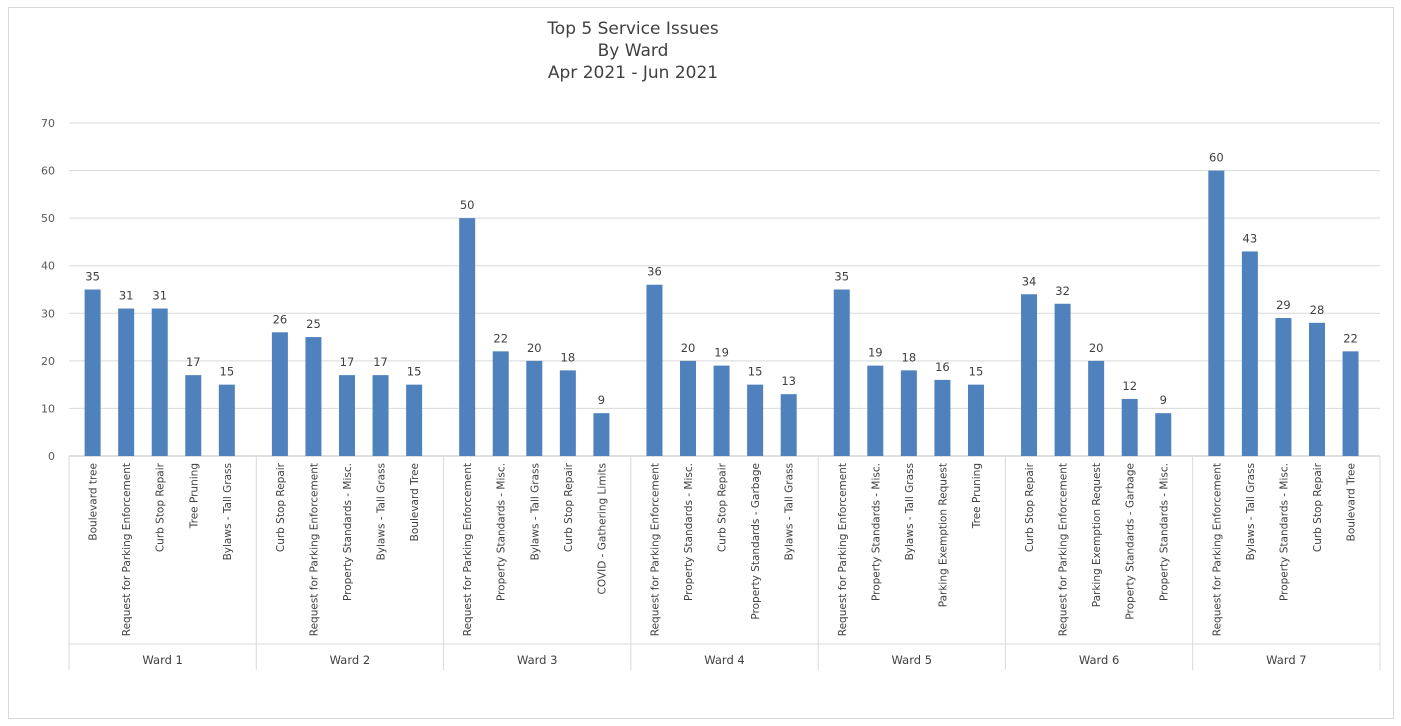 The width and height of the screenshot is (1401, 726). Describe the element at coordinates (48, 123) in the screenshot. I see `y-tick-label: 70` at that location.